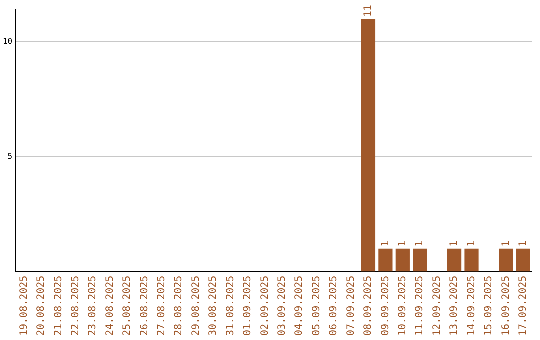 The image size is (540, 340). Describe the element at coordinates (300, 306) in the screenshot. I see `x-tick-label: 04.09.2025` at that location.